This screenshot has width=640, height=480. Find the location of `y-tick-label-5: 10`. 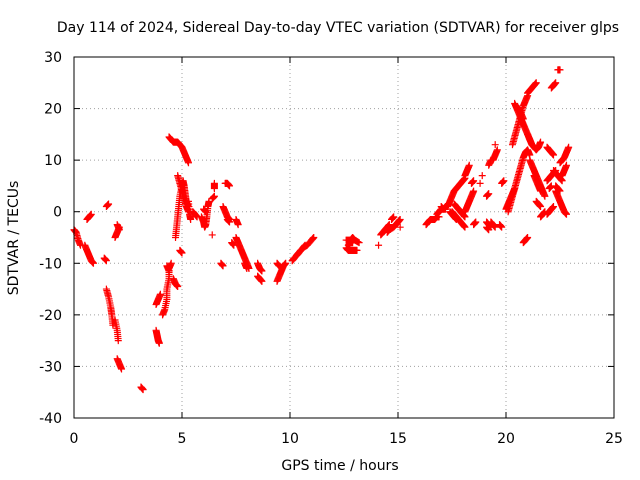

y-tick-label-5: 10 is located at coordinates (53, 161).